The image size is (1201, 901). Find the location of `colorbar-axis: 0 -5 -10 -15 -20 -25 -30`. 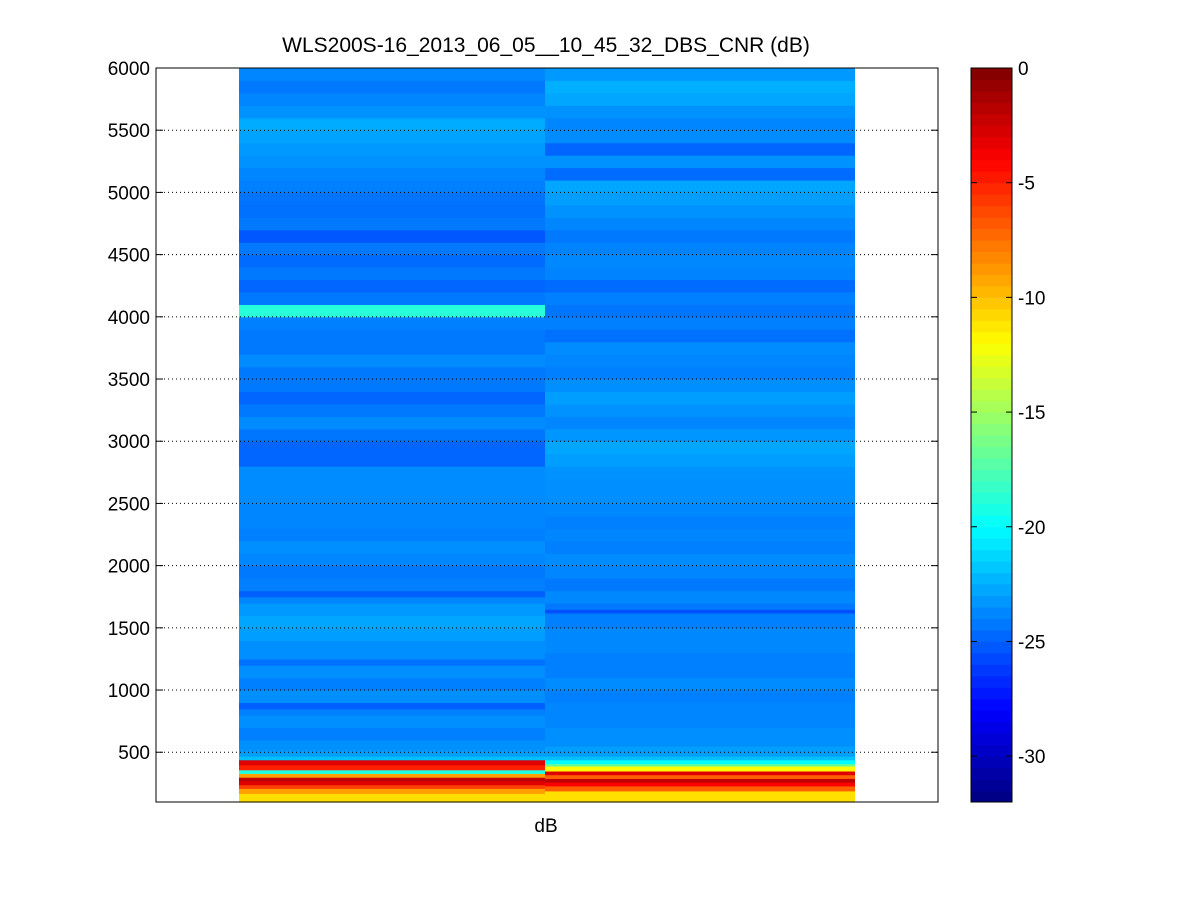

colorbar-axis: 0 -5 -10 -15 -20 -25 -30 is located at coordinates (1008, 413).